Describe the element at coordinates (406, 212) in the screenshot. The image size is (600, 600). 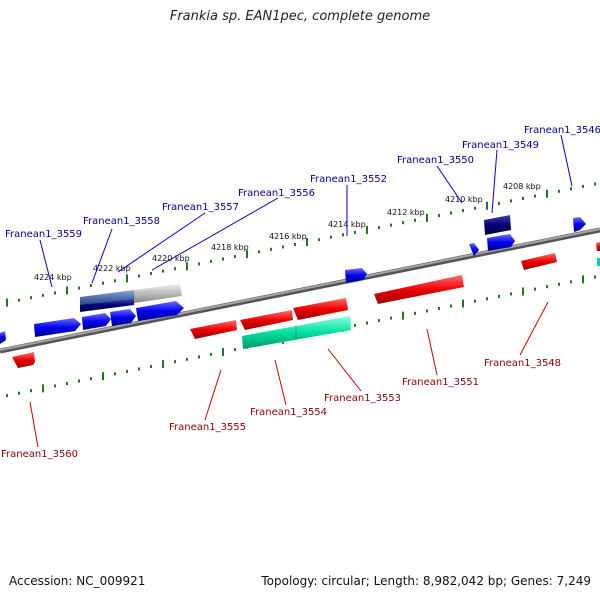
I see `kbp-label: 4212 kbp` at that location.